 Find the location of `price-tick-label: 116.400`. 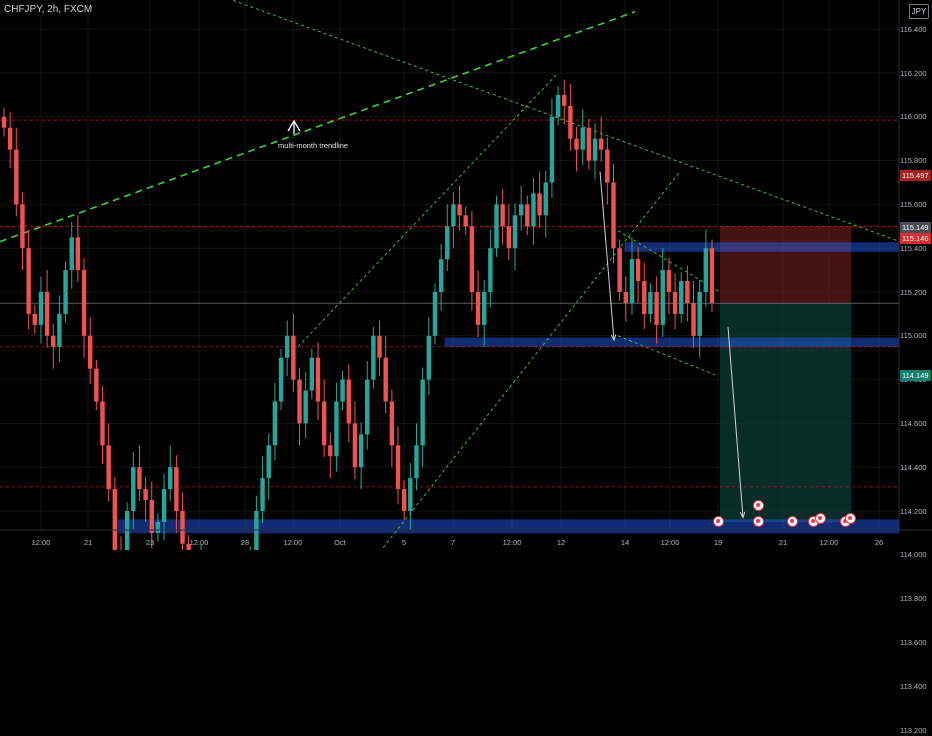

price-tick-label: 116.400 is located at coordinates (913, 29).